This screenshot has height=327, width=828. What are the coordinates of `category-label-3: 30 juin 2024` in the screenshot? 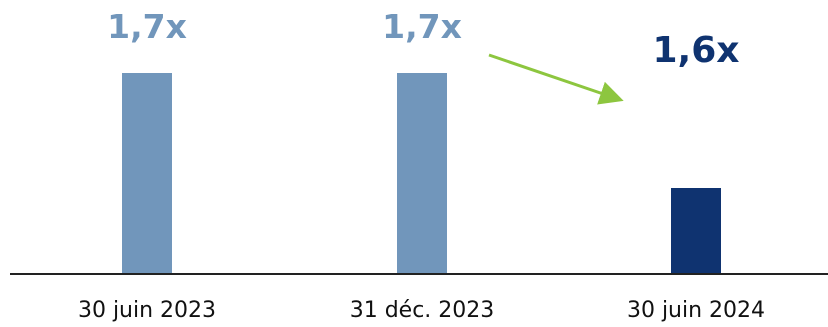 It's located at (696, 310).